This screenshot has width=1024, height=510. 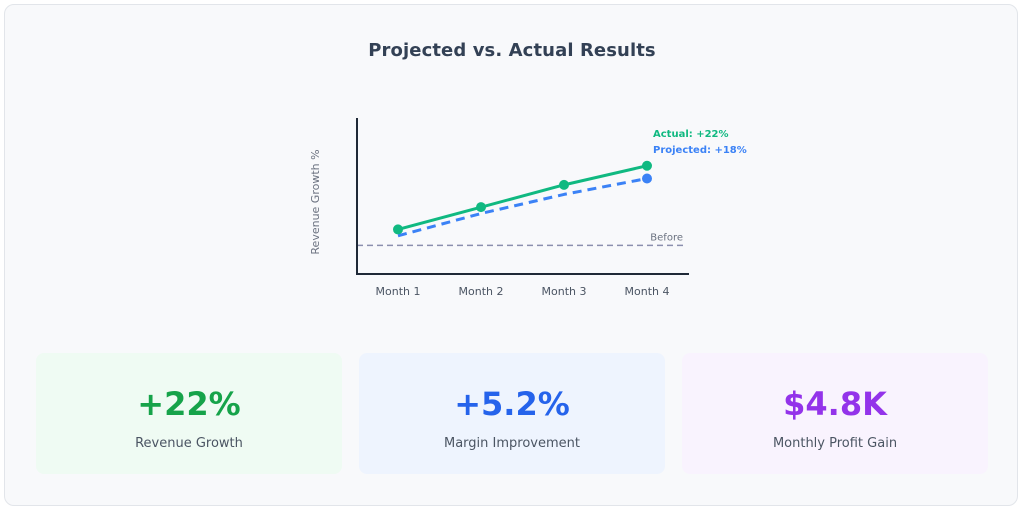 I want to click on x-tick-label: Month 1, so click(x=398, y=291).